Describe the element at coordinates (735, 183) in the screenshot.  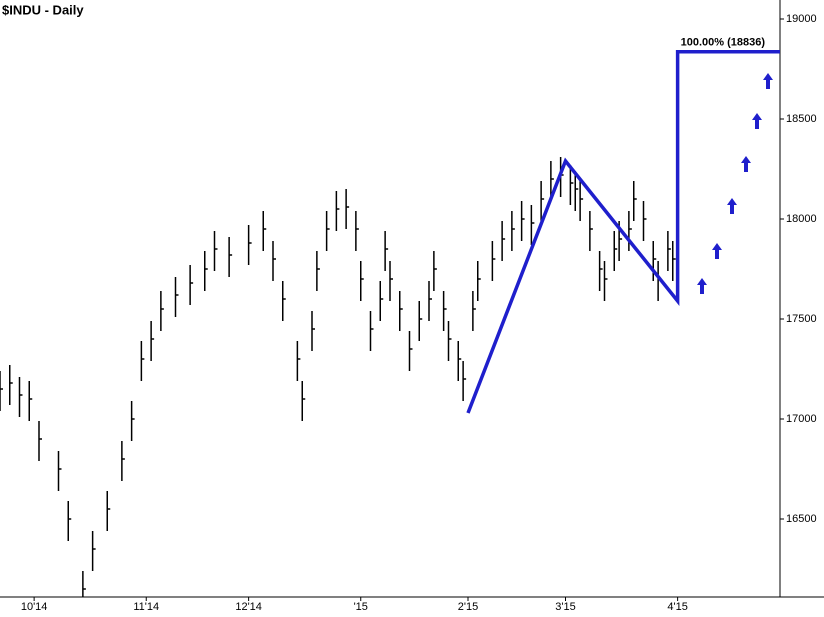
I see `up-arrows` at that location.